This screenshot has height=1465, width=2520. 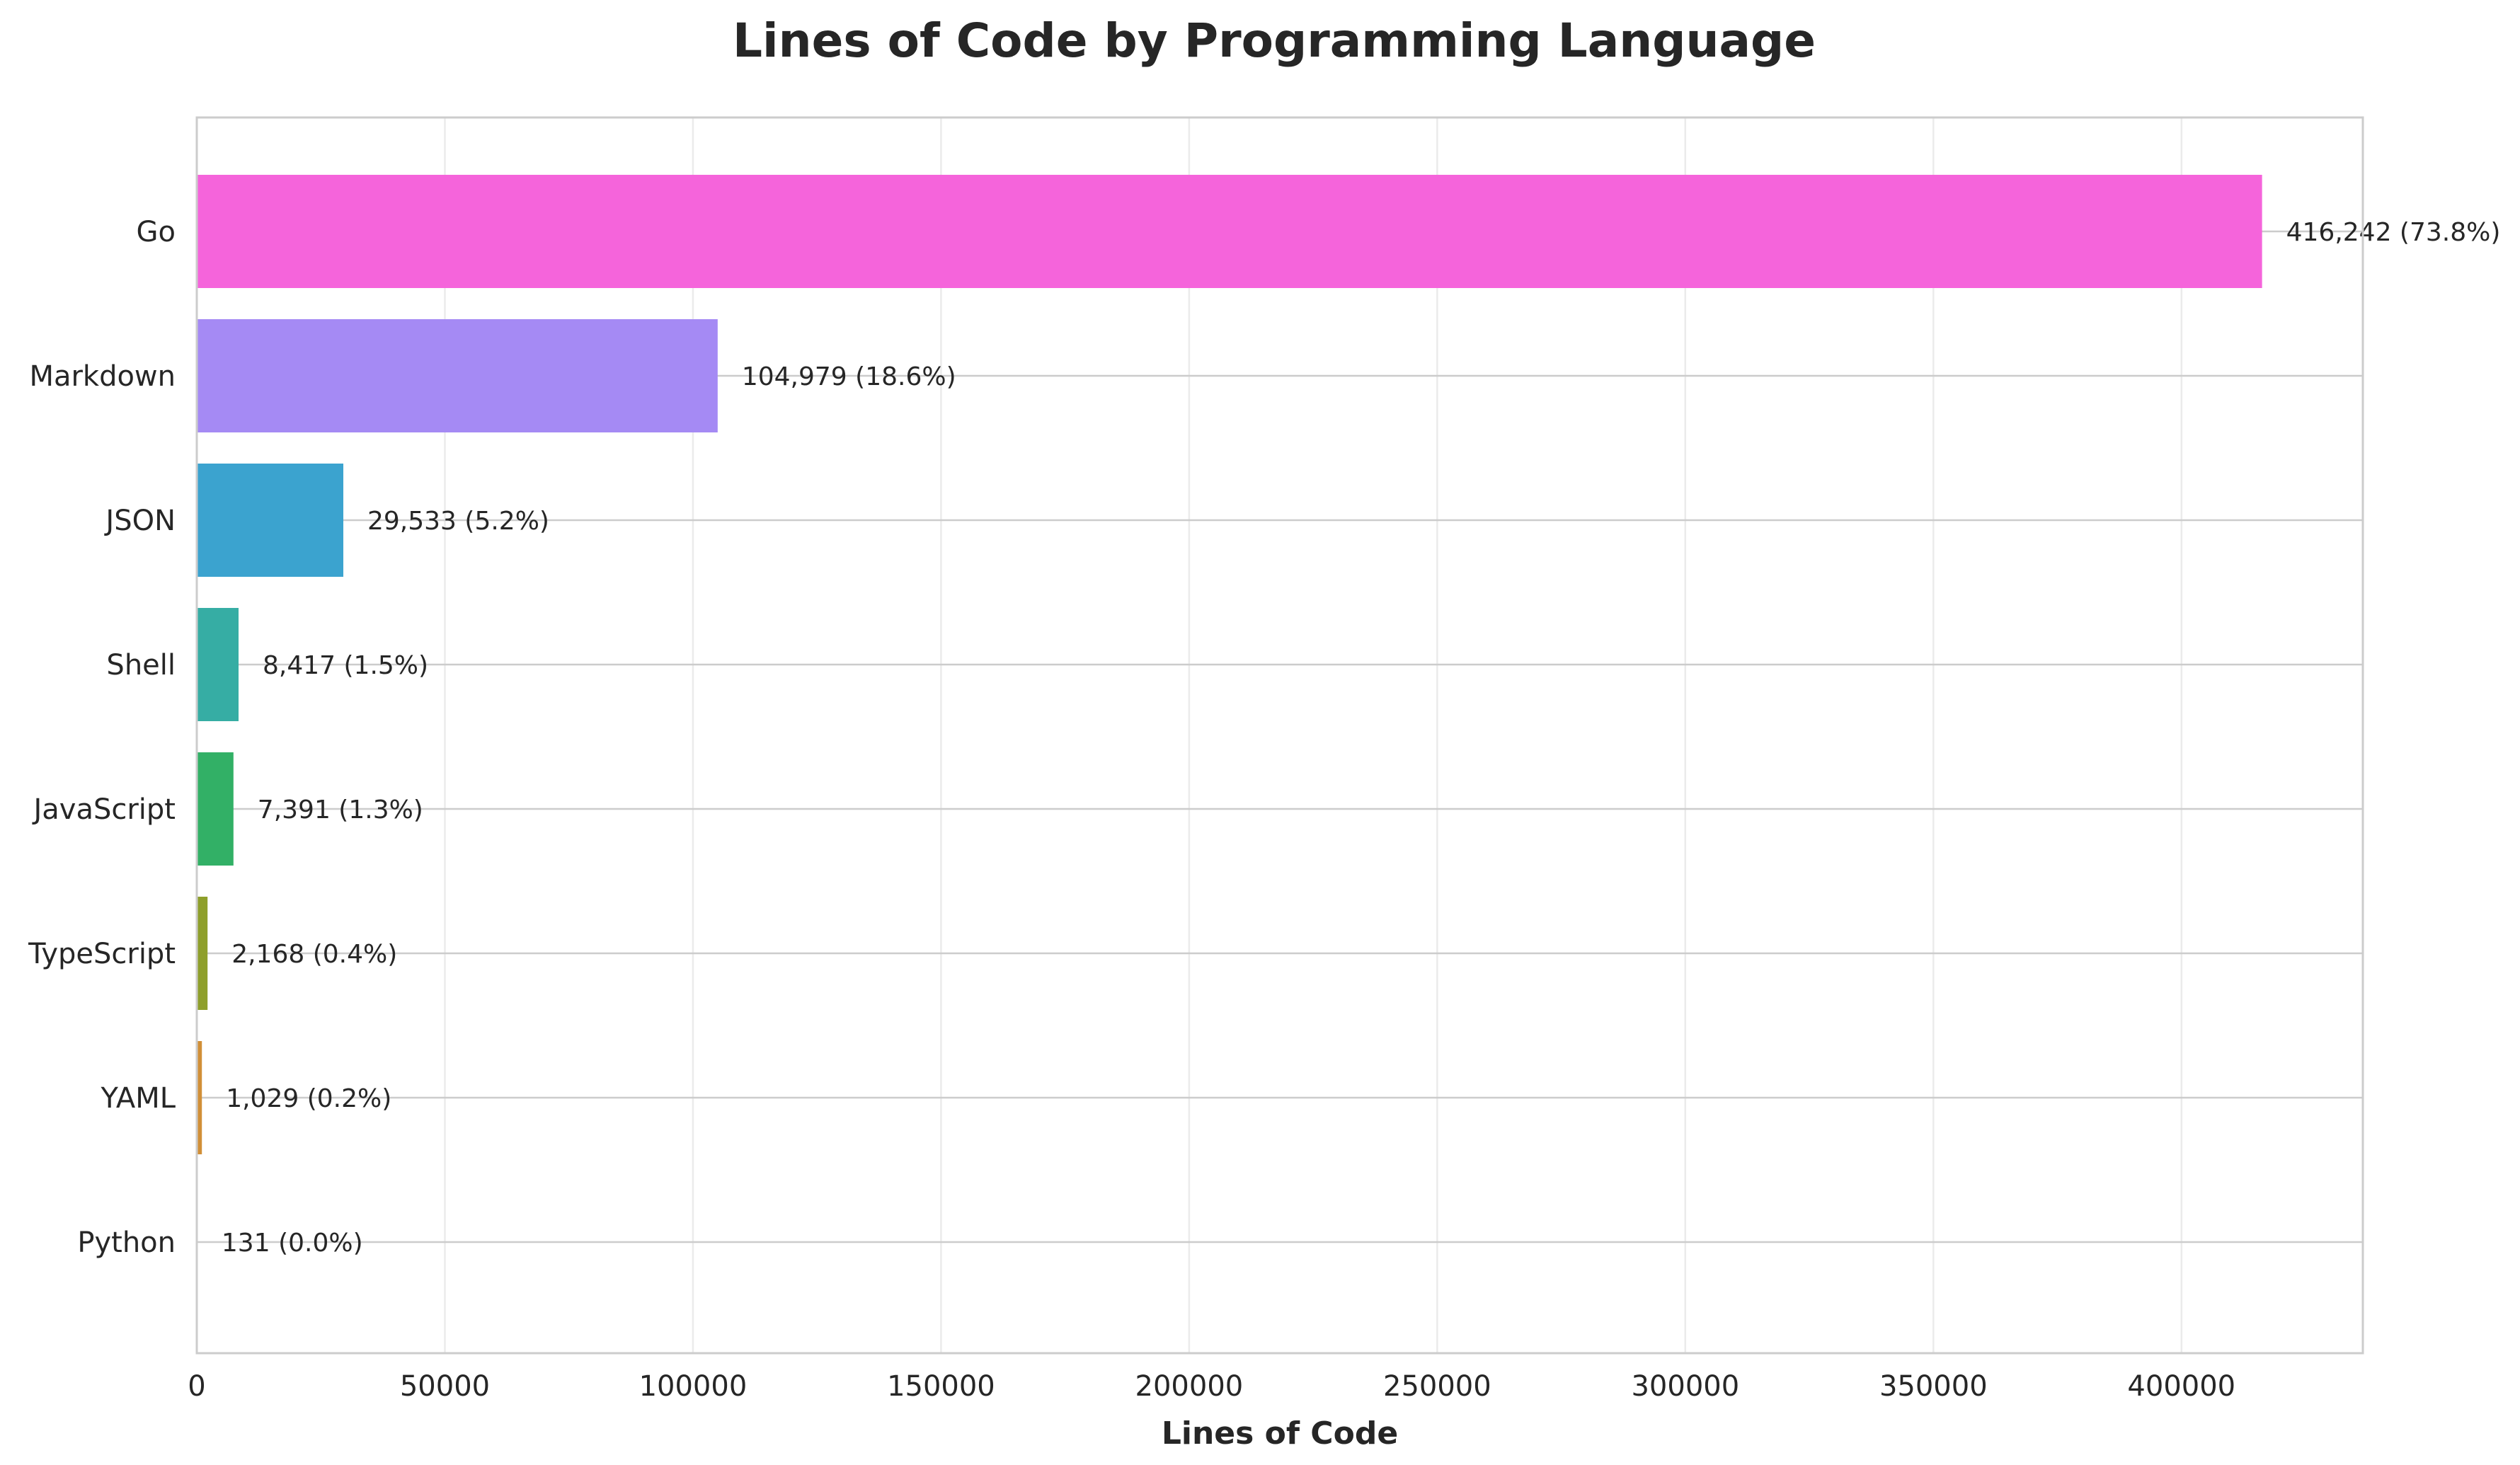 What do you see at coordinates (196, 1386) in the screenshot?
I see `x-tick-label: 0` at bounding box center [196, 1386].